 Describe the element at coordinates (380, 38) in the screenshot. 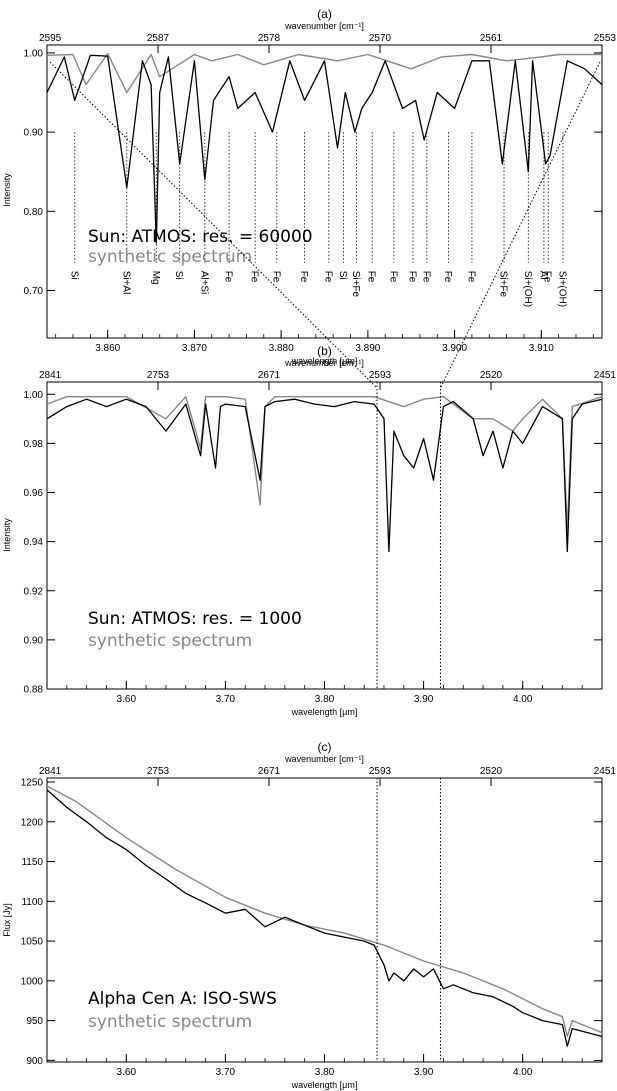

I see `top-tick-label: 2570` at that location.